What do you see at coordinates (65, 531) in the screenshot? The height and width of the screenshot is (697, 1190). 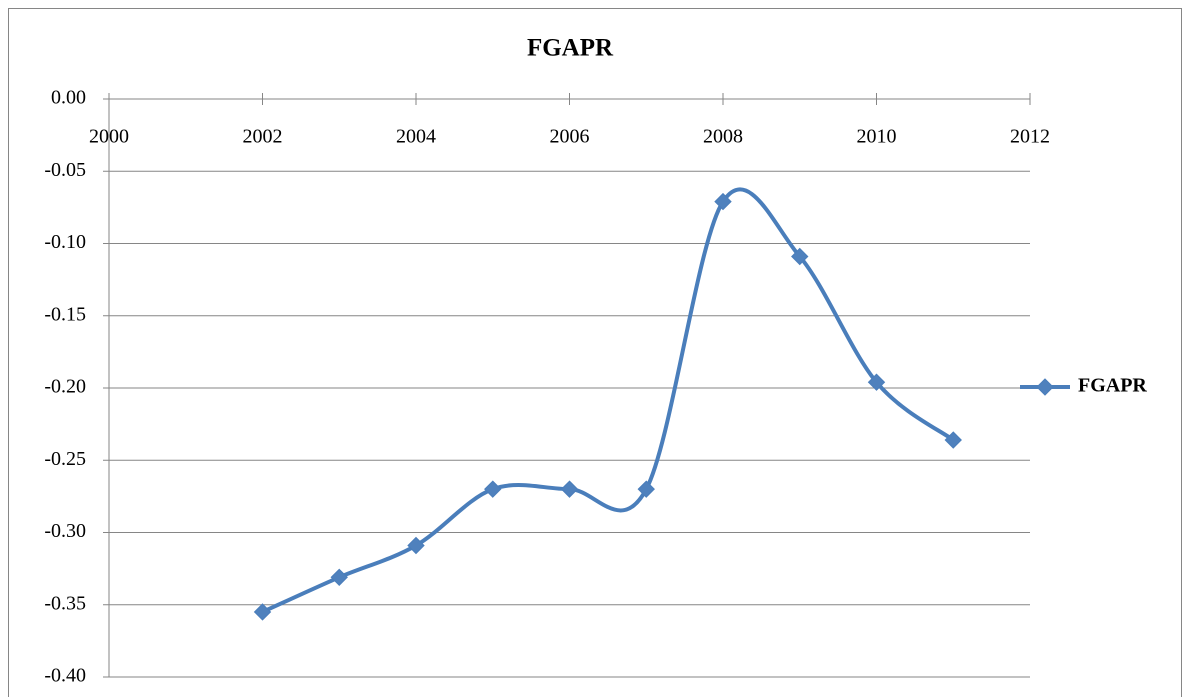 I see `y-tick-label: -0.30` at bounding box center [65, 531].